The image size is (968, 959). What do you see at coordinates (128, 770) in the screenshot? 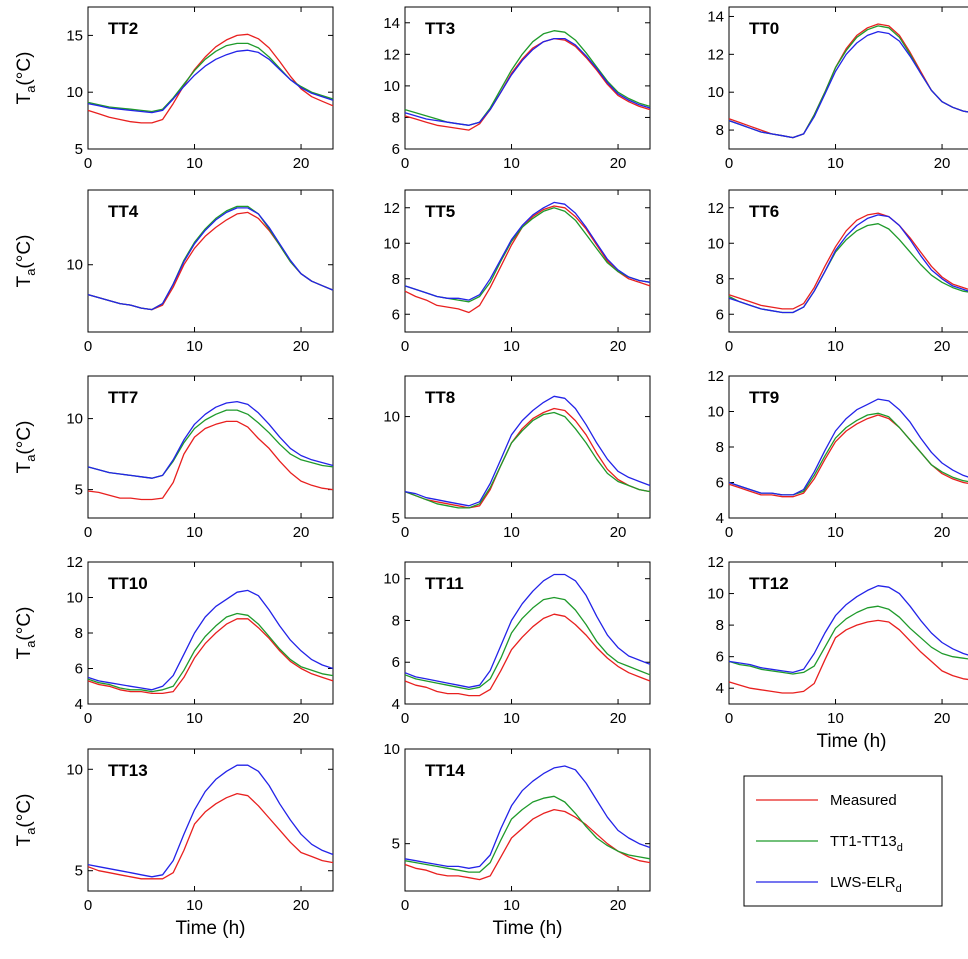
I see `panel-title: TT13` at bounding box center [128, 770].